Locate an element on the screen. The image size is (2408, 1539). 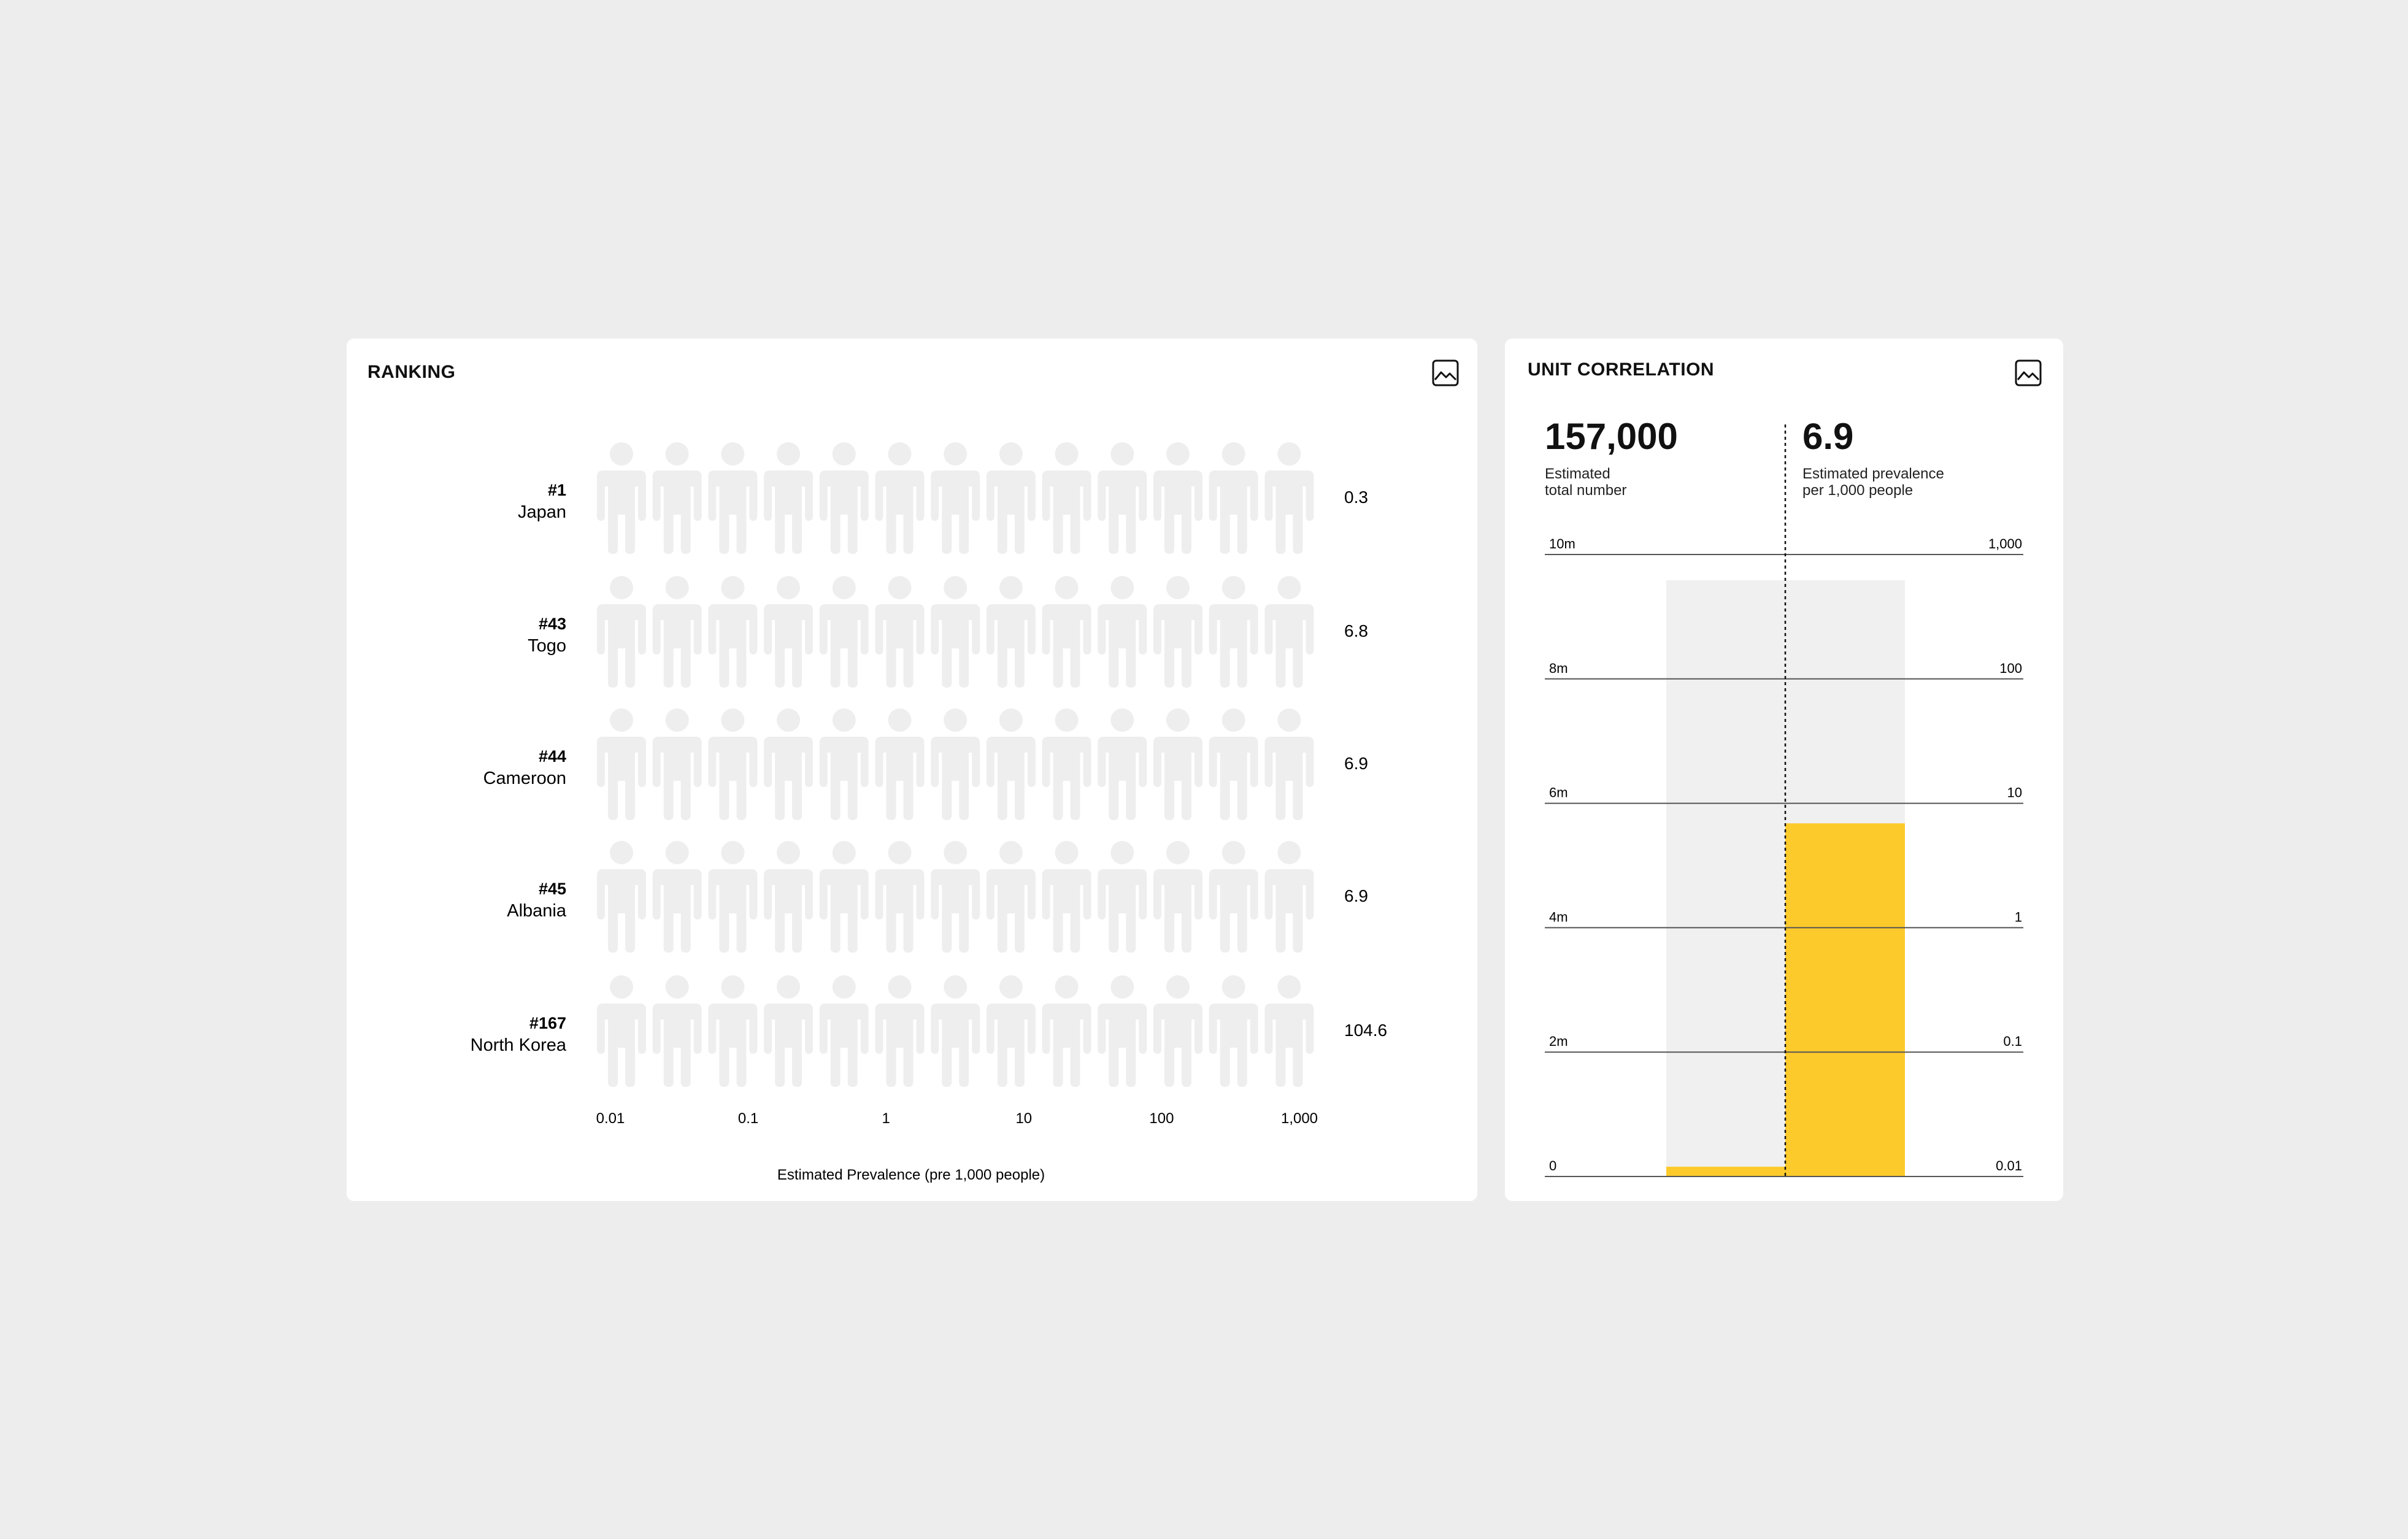
unit-correlation-chart: 10m 1,000 8m 100 6m 10 4m 1 2m 0.1 0 0.01 is located at coordinates (1784, 800).